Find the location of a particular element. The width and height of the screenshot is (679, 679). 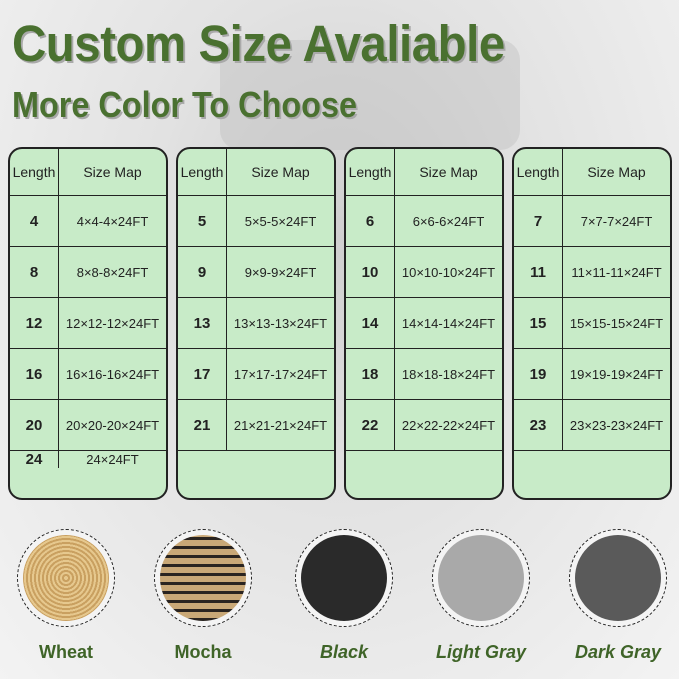

table-row: 12 12×12-12×24FT is located at coordinates (88, 322).